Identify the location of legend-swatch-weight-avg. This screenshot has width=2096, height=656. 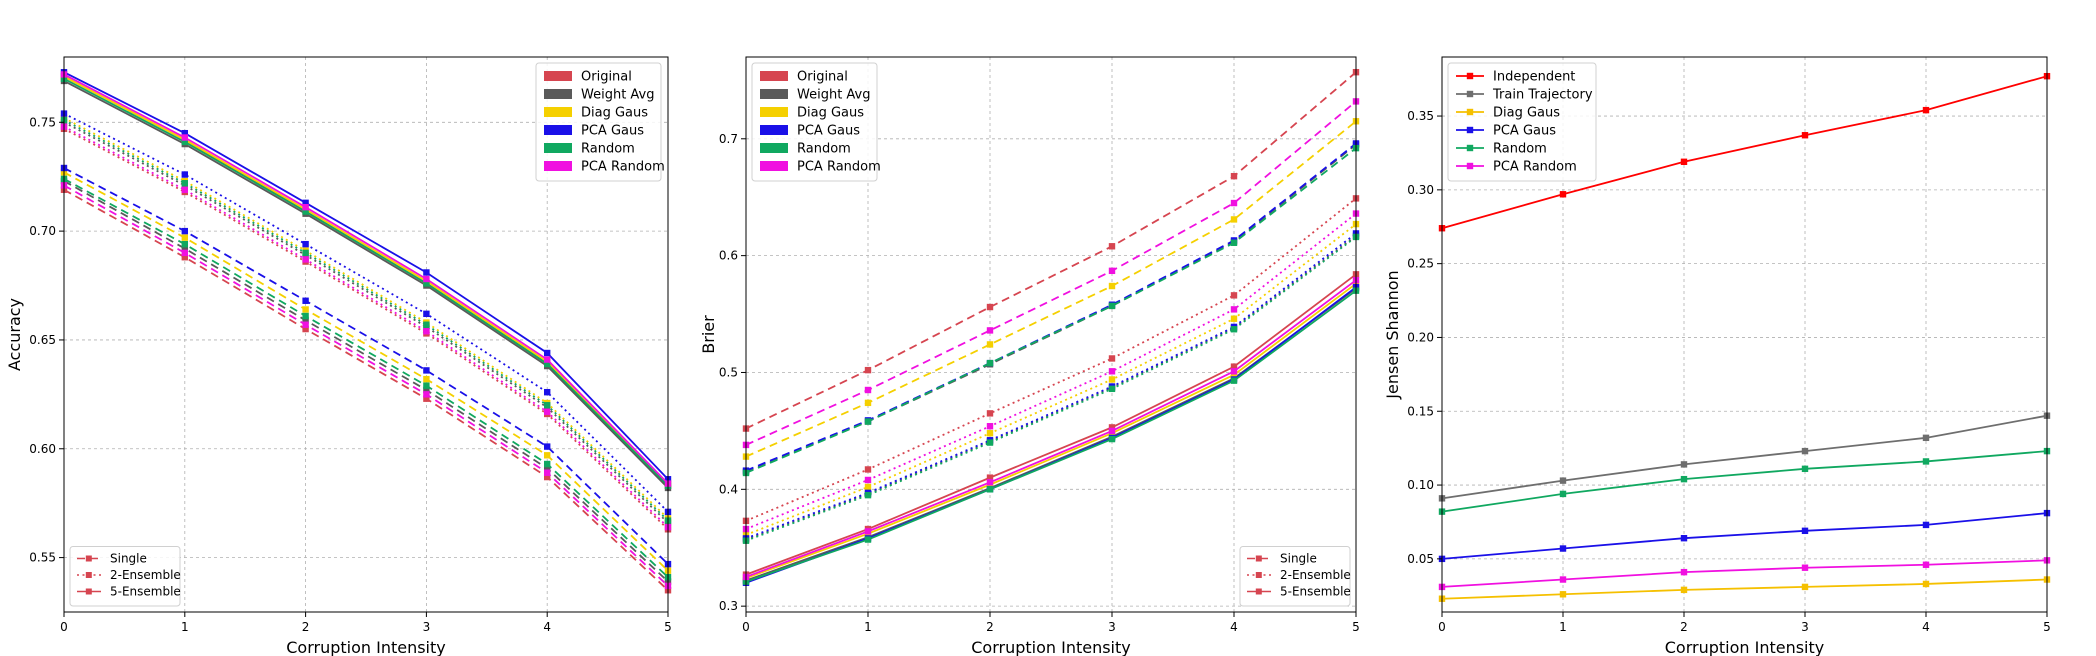
(774, 94).